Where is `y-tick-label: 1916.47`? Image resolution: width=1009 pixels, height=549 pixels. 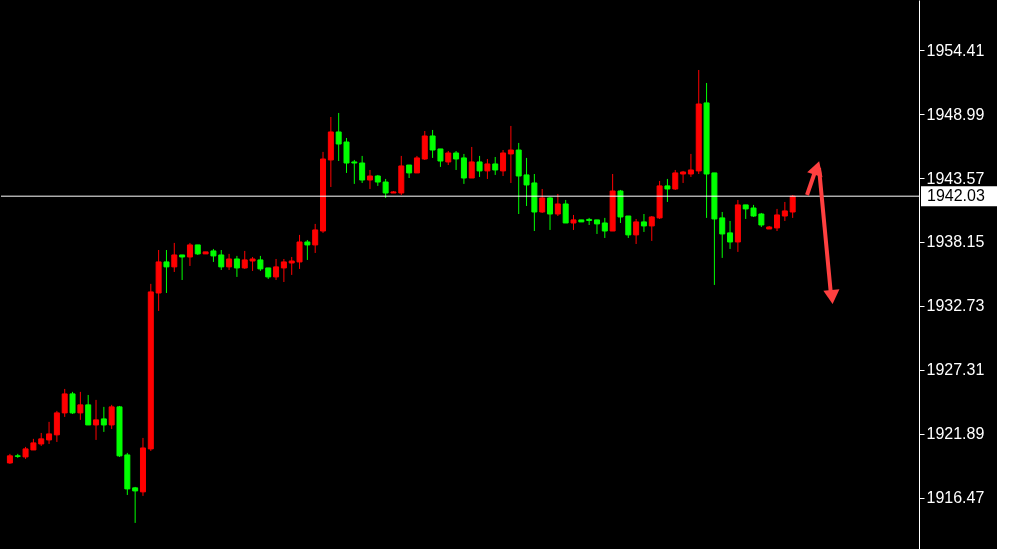 y-tick-label: 1916.47 is located at coordinates (955, 498).